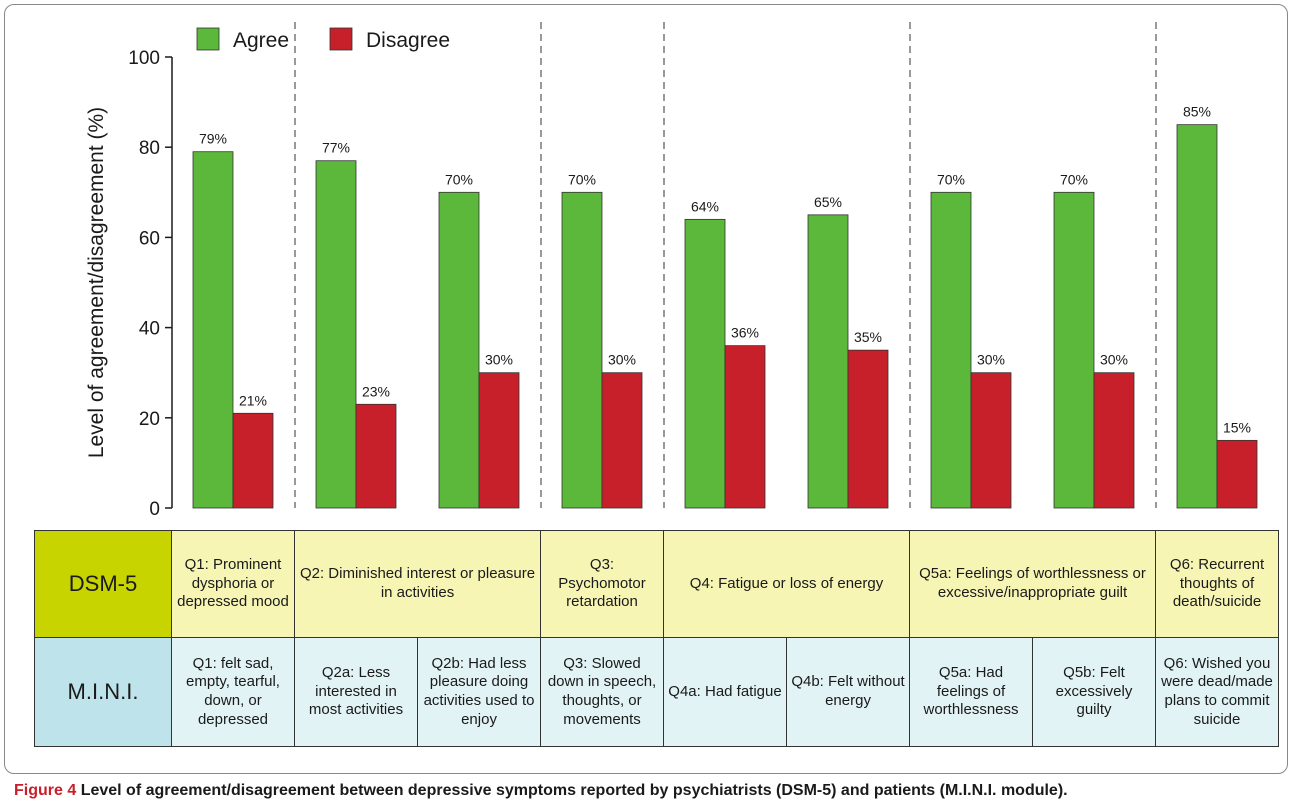 Image resolution: width=1292 pixels, height=809 pixels. What do you see at coordinates (971, 692) in the screenshot?
I see `mini-cell-q5a: Q5a: Had feelings of worthlessness` at bounding box center [971, 692].